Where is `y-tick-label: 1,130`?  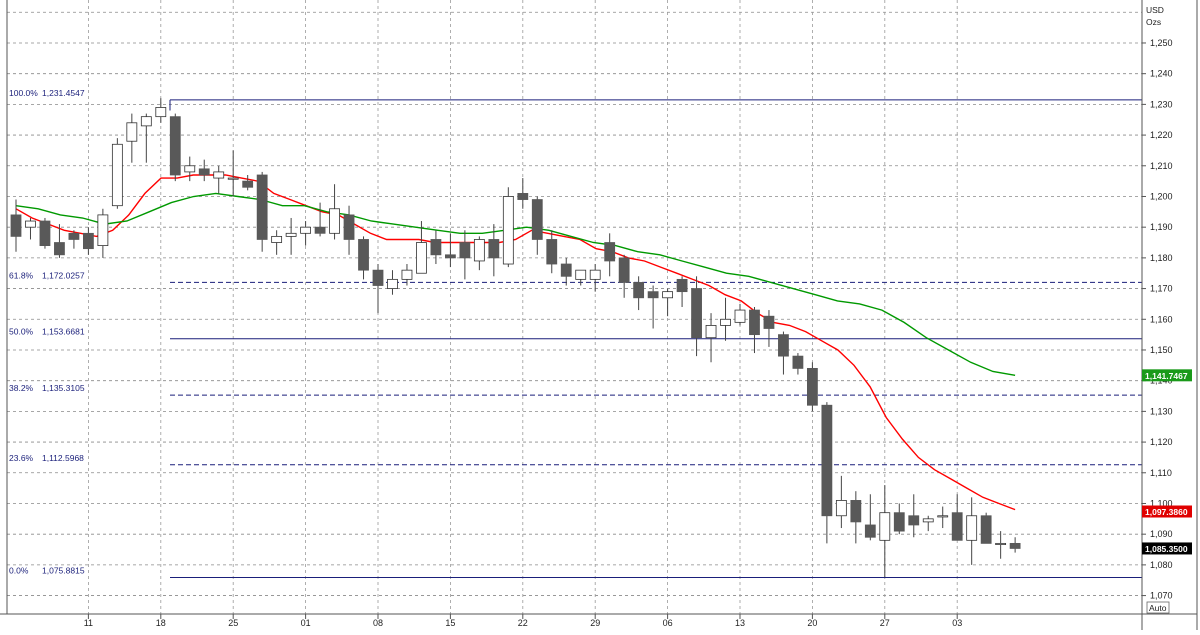 y-tick-label: 1,130 is located at coordinates (1161, 411).